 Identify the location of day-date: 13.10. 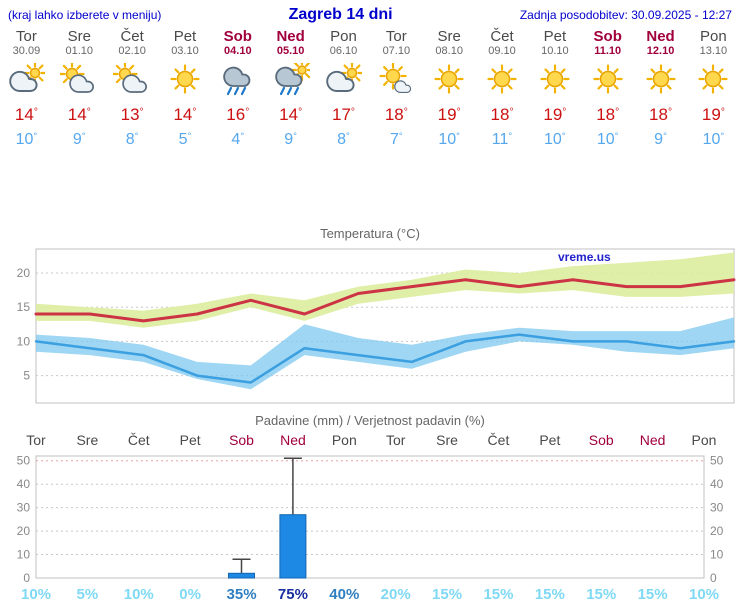
(713, 51).